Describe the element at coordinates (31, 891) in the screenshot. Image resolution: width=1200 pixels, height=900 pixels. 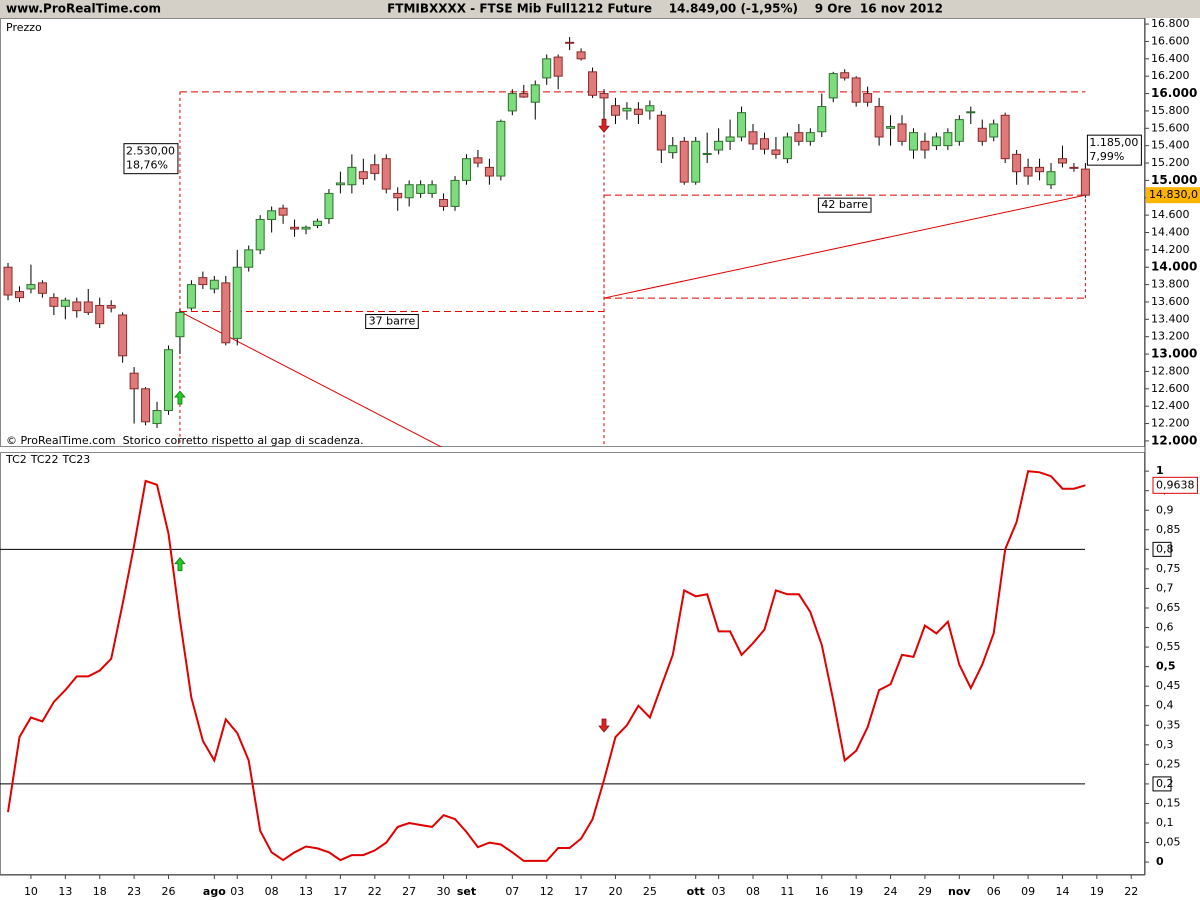
I see `x-tick-label: 10` at that location.